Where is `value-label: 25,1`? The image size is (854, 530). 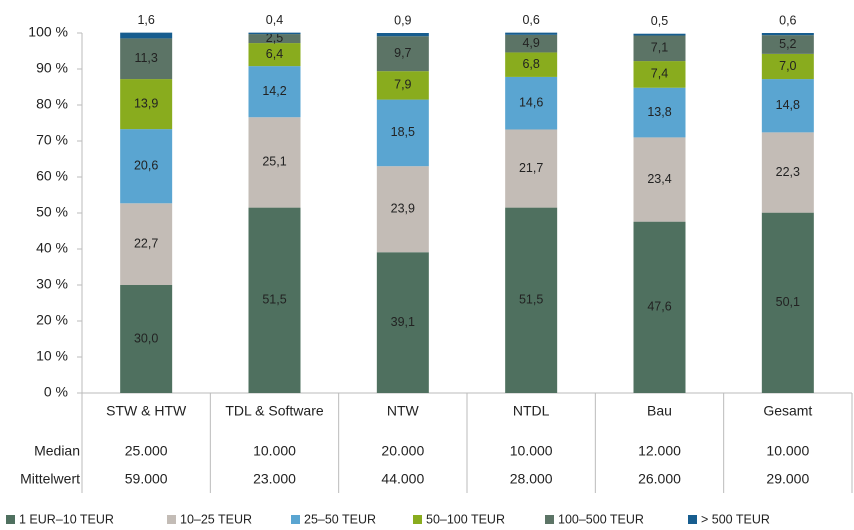 value-label: 25,1 is located at coordinates (274, 162).